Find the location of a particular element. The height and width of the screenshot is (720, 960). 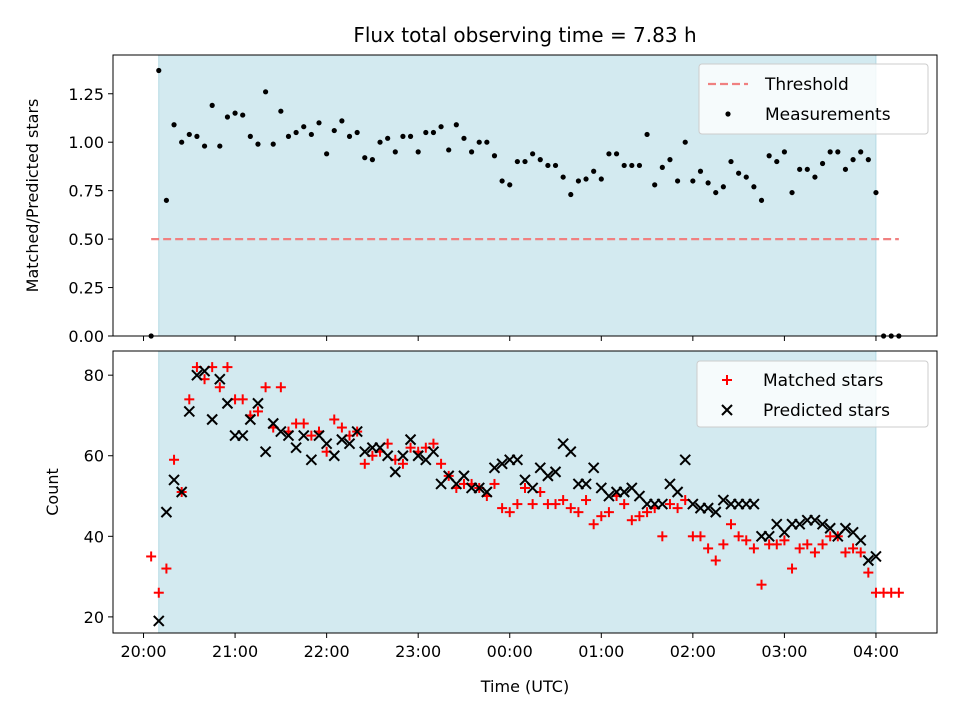

y-tick-label: 0.50 is located at coordinates (86, 239).